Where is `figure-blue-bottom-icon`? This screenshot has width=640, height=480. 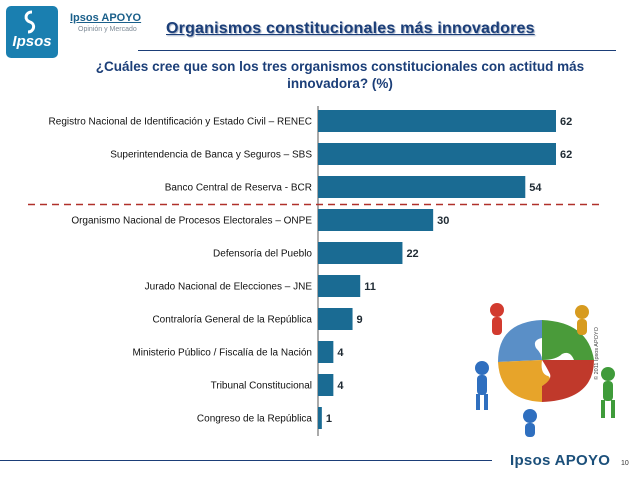 figure-blue-bottom-icon is located at coordinates (530, 423).